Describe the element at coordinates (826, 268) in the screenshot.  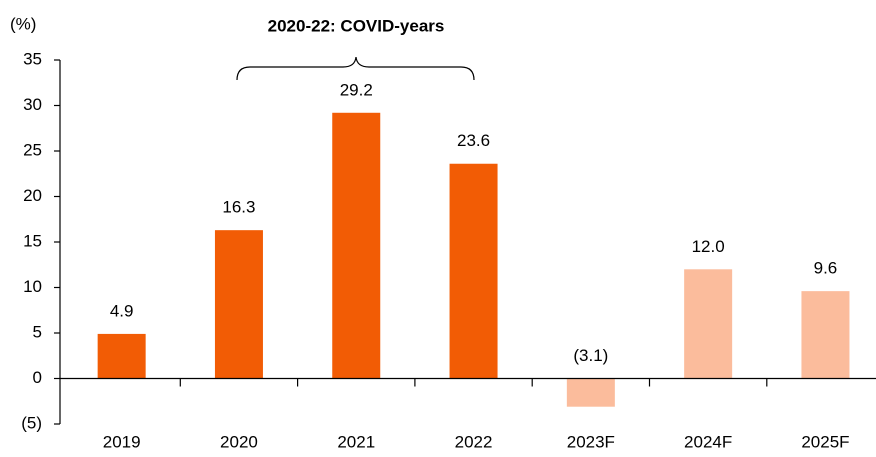
I see `value-label: 9.6` at that location.